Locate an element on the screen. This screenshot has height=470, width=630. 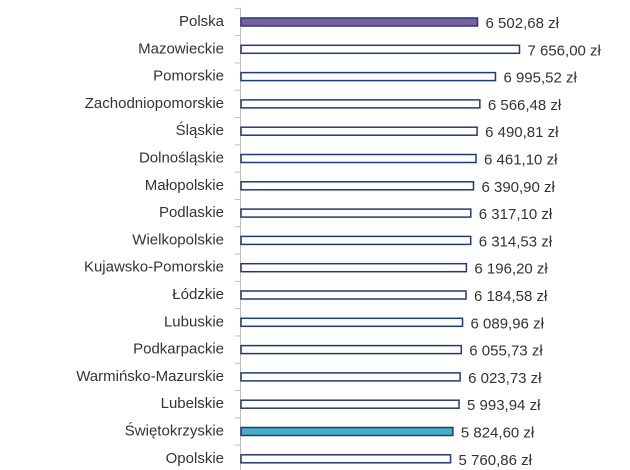
value-label: 6 390,90 zł is located at coordinates (518, 187).